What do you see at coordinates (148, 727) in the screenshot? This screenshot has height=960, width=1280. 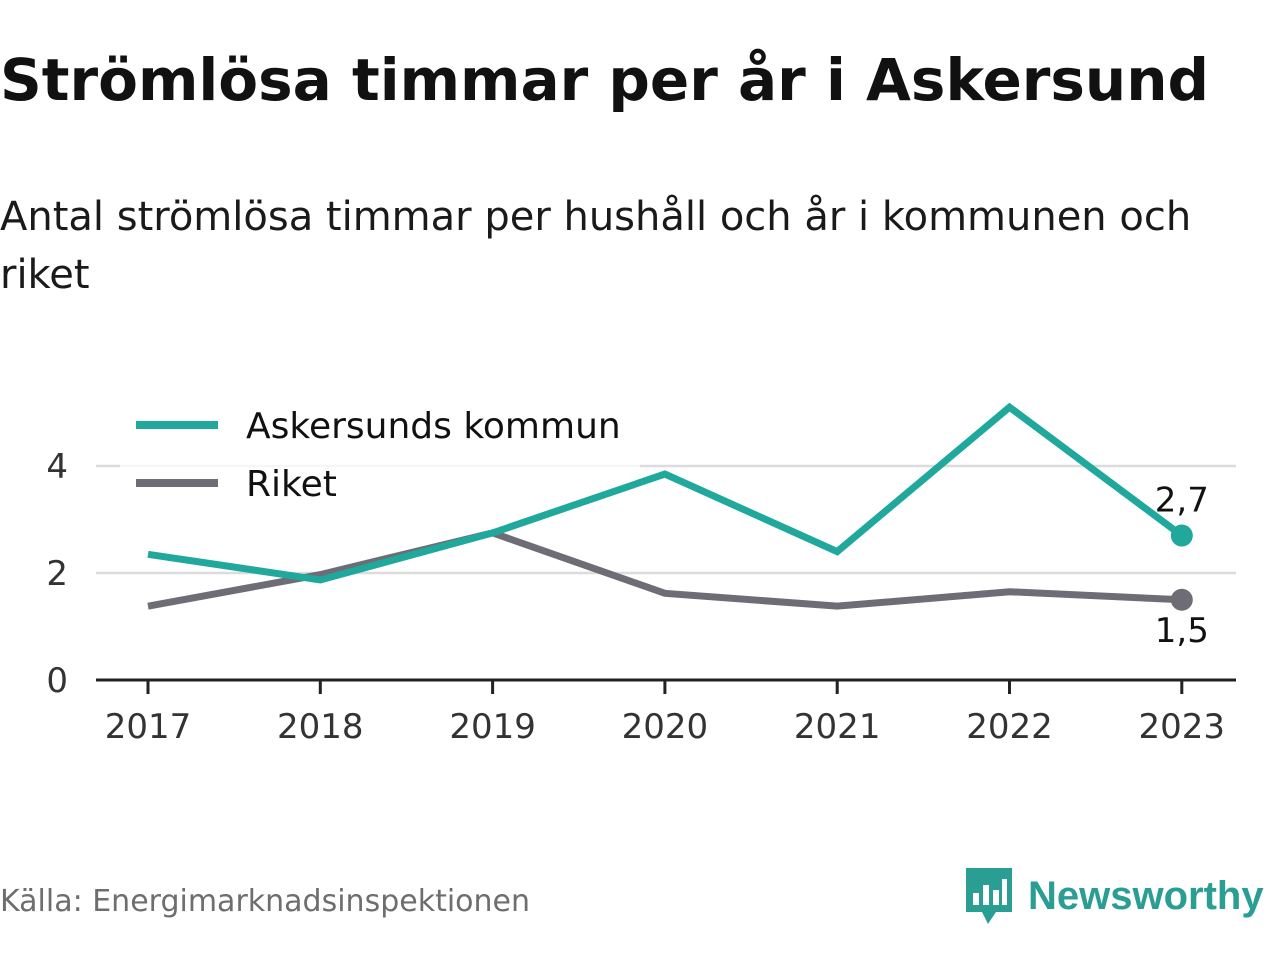 I see `x-tick-label: 2017` at bounding box center [148, 727].